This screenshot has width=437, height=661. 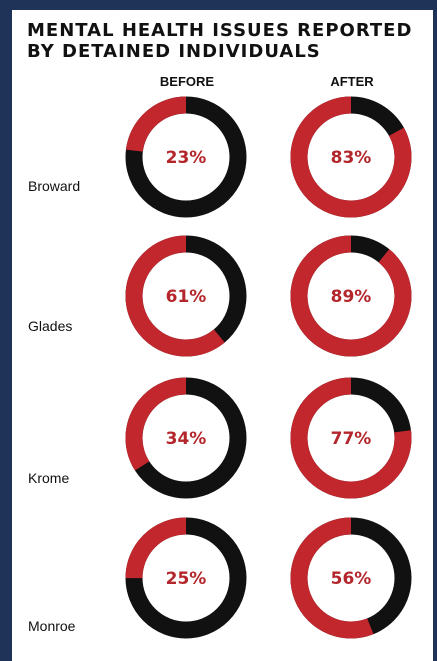 I want to click on donut-percent-label: 61%, so click(x=186, y=297).